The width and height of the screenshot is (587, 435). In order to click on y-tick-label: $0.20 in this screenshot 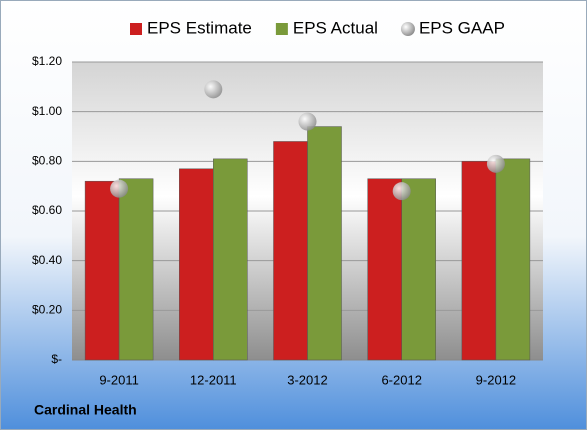, I will do `click(47, 310)`.